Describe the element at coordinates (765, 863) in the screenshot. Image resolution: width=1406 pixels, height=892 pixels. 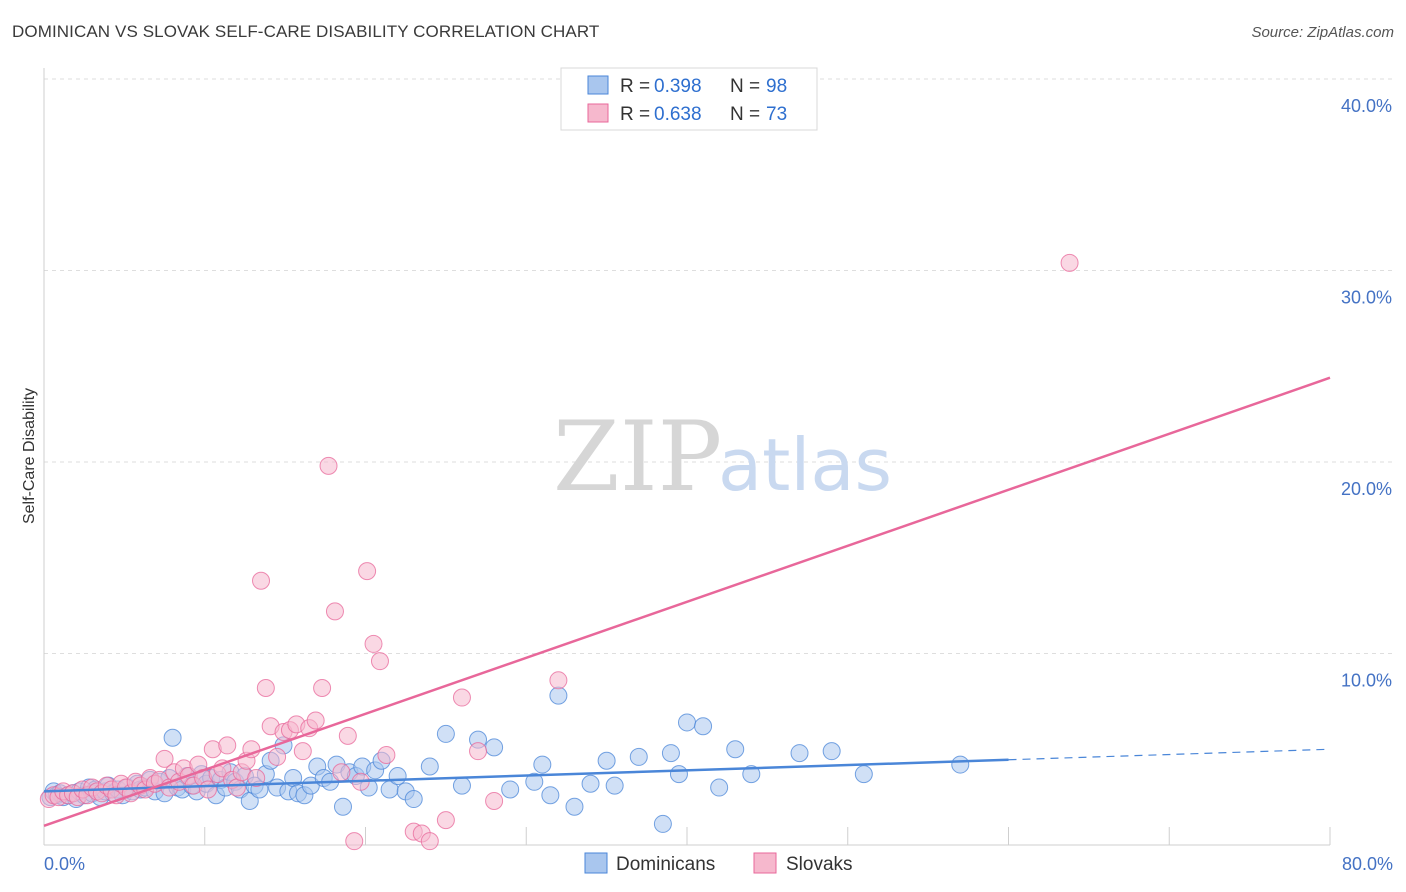
I see `bottom-legend-swatch-slovaks` at that location.